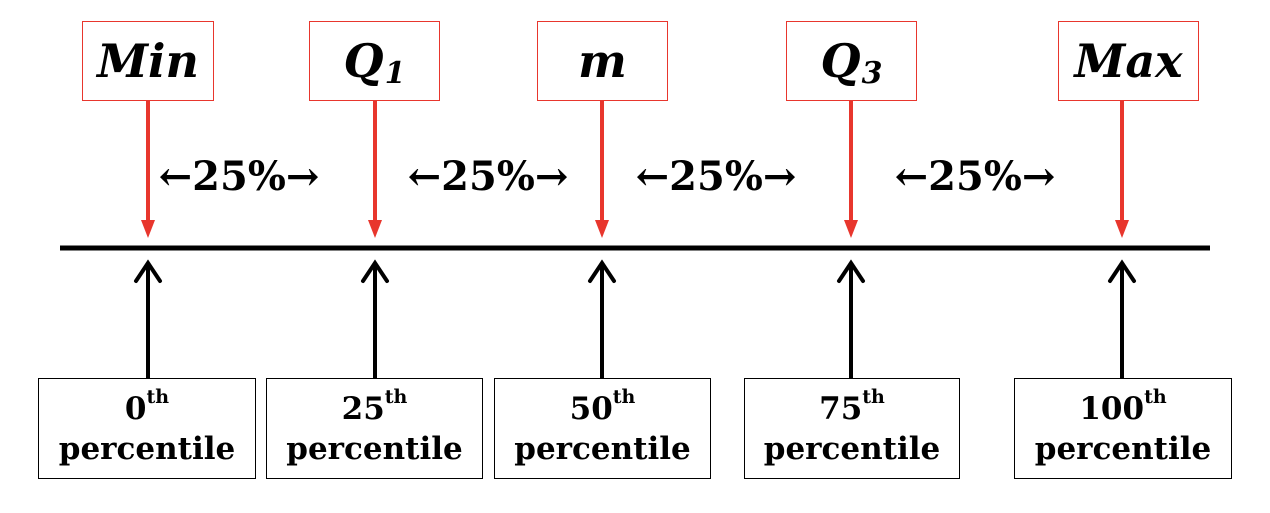 This screenshot has height=513, width=1270. What do you see at coordinates (147, 448) in the screenshot?
I see `percentile-word-0: percentile` at bounding box center [147, 448].